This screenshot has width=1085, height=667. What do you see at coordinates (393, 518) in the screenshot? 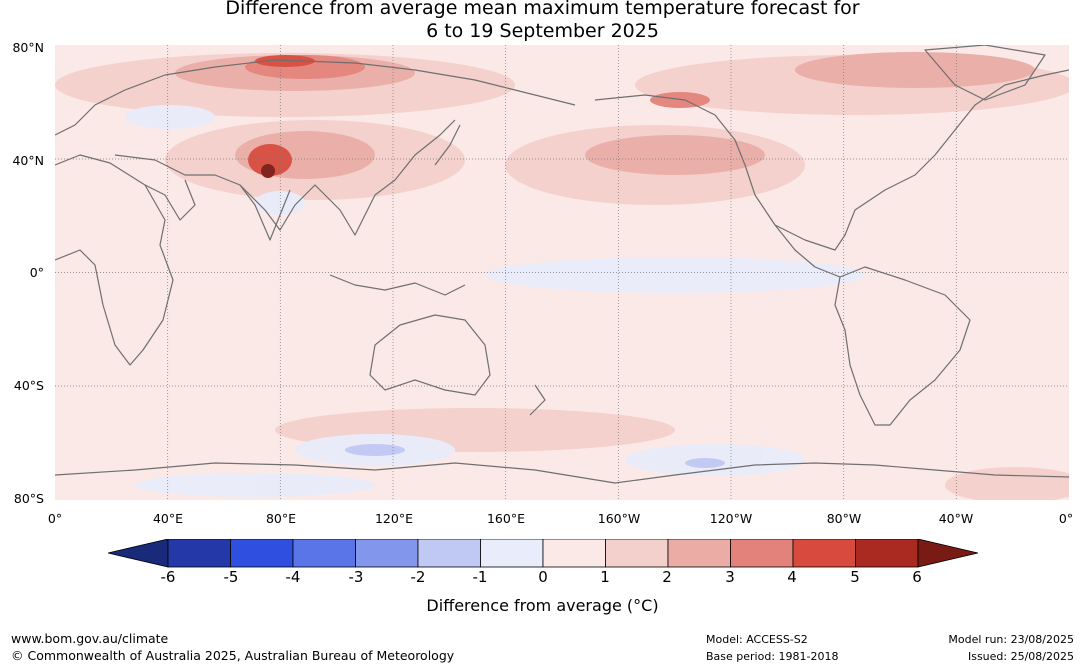
I see `lon-label-120e: 120°E` at bounding box center [393, 518].